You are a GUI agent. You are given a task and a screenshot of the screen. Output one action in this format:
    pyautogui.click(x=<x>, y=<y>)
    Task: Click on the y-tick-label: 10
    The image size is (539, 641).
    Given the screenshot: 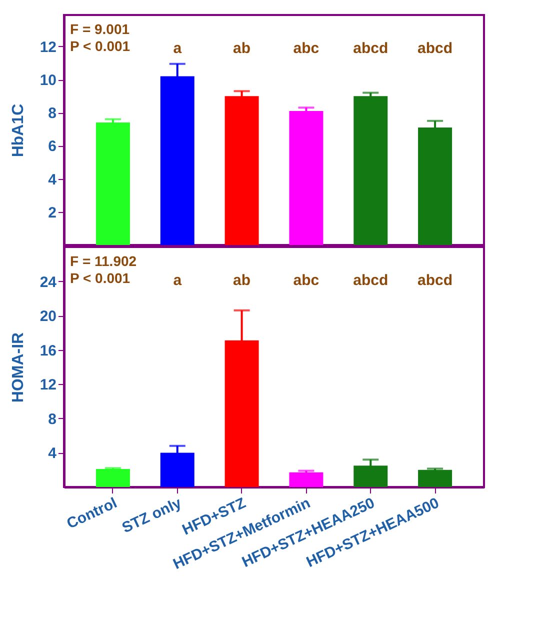 What is the action you would take?
    pyautogui.click(x=48, y=81)
    